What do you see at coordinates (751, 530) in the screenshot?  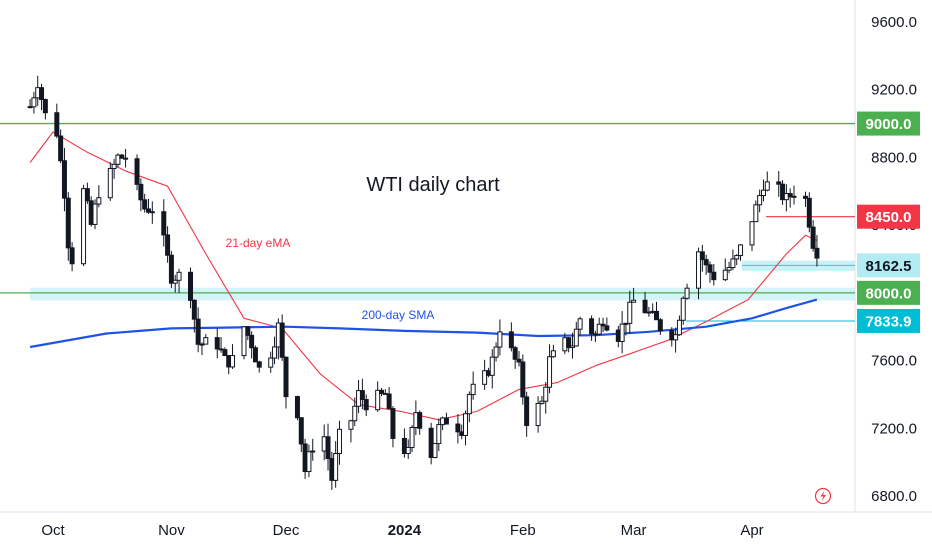 I see `time-tick-label: Apr` at bounding box center [751, 530].